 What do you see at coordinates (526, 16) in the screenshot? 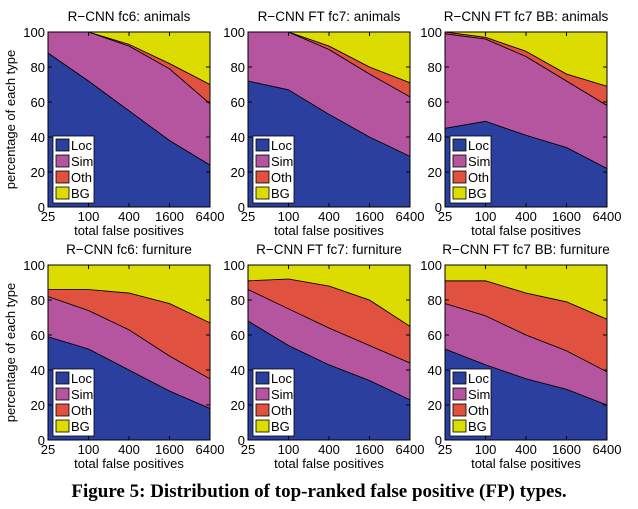
I see `chart-title: R−CNN FT fc7 BB: animals` at bounding box center [526, 16].